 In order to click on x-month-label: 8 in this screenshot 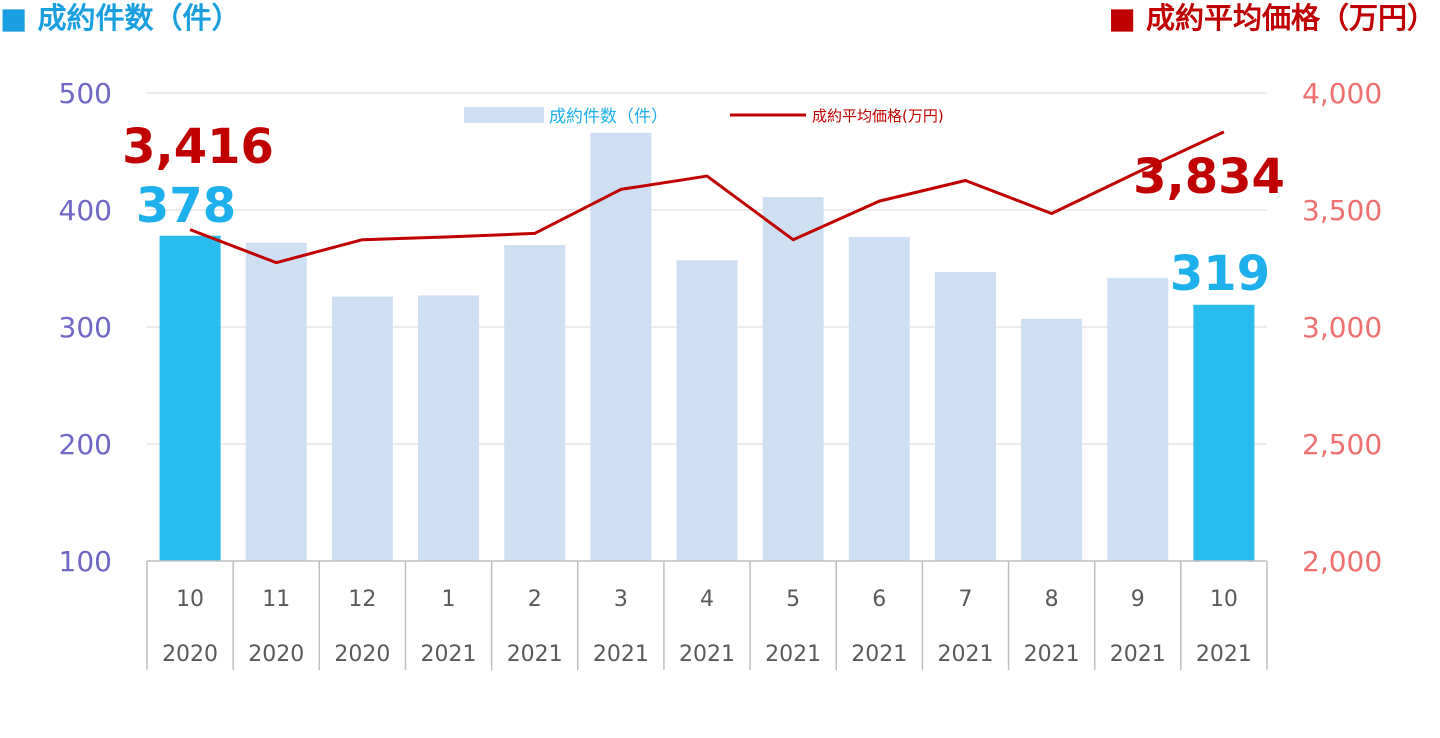, I will do `click(1052, 599)`.